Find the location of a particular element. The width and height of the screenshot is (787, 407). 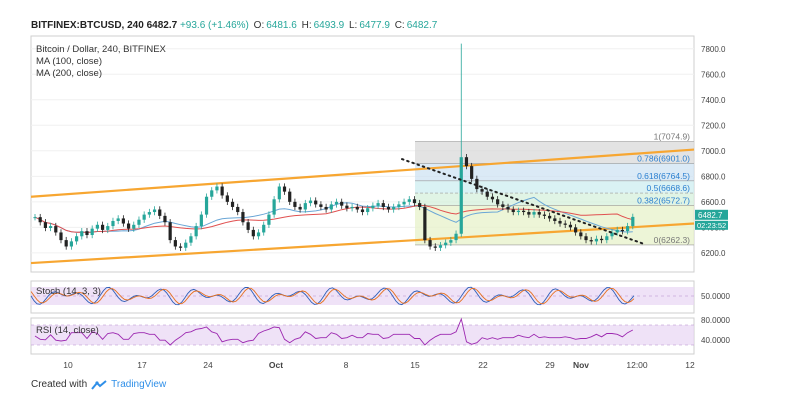

stoch-d-line is located at coordinates (332, 296).